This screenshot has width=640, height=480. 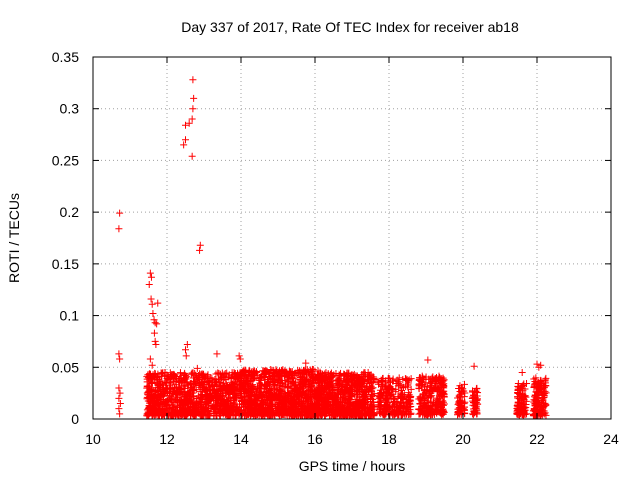 I want to click on y-axis-label: ROTI / TECUs, so click(x=14, y=238).